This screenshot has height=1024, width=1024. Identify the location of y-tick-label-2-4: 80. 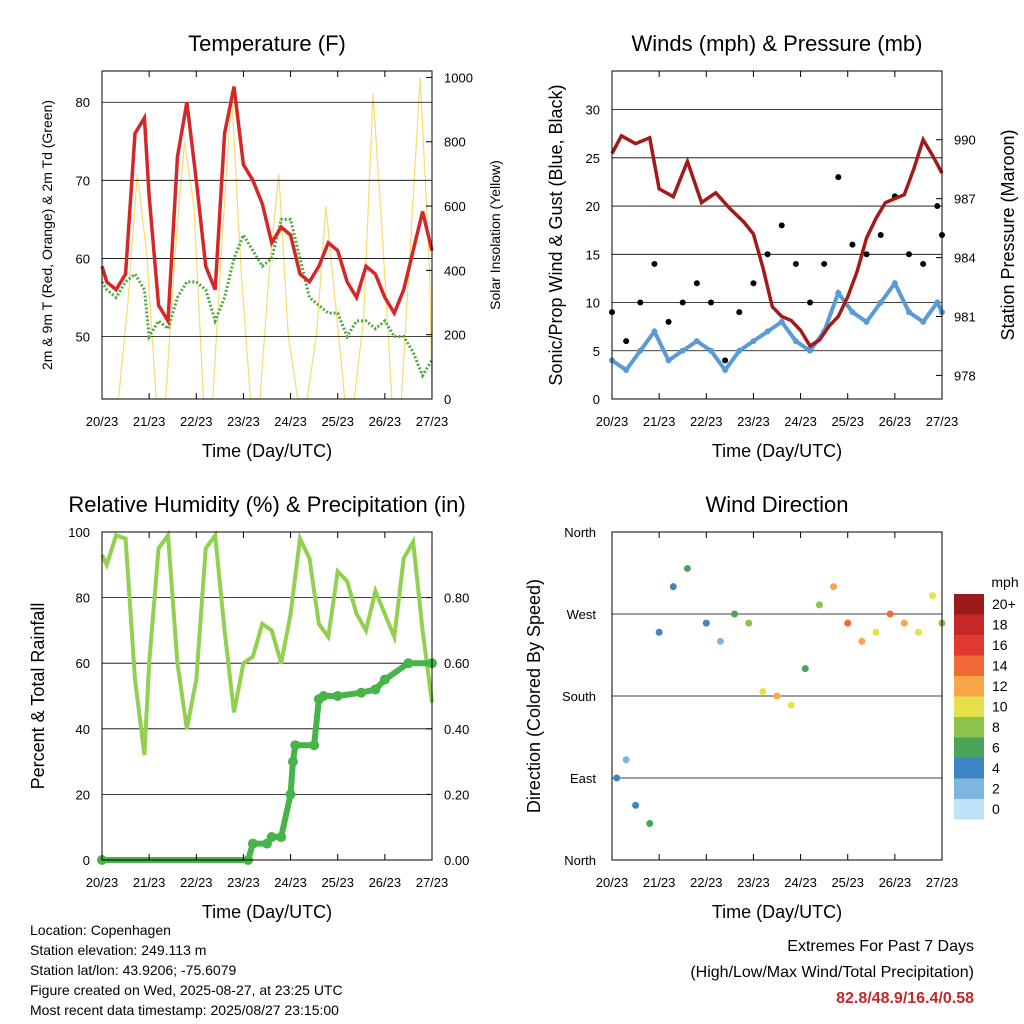
(83, 598).